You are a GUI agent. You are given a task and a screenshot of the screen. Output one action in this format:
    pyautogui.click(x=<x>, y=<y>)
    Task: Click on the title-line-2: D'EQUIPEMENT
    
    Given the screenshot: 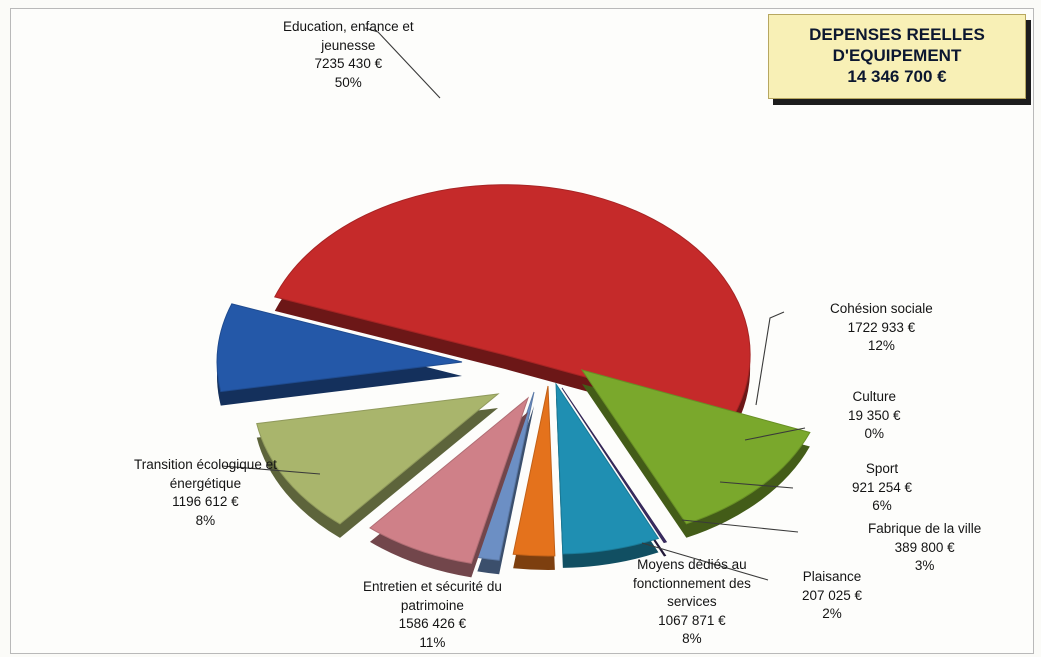 What is the action you would take?
    pyautogui.click(x=897, y=55)
    